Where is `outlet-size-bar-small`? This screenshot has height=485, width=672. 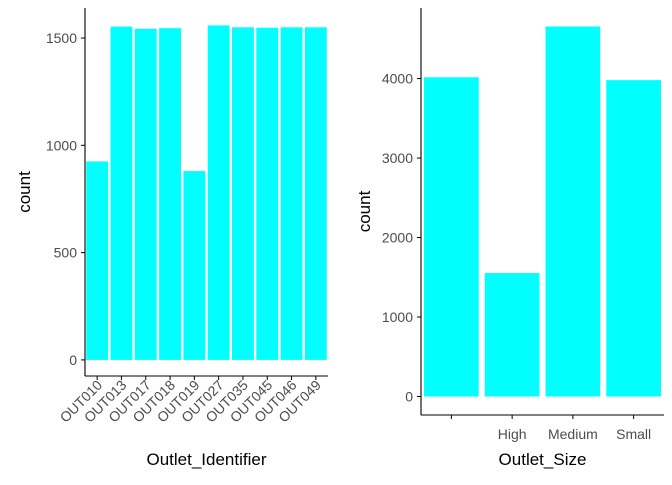 outlet-size-bar-small is located at coordinates (633, 238).